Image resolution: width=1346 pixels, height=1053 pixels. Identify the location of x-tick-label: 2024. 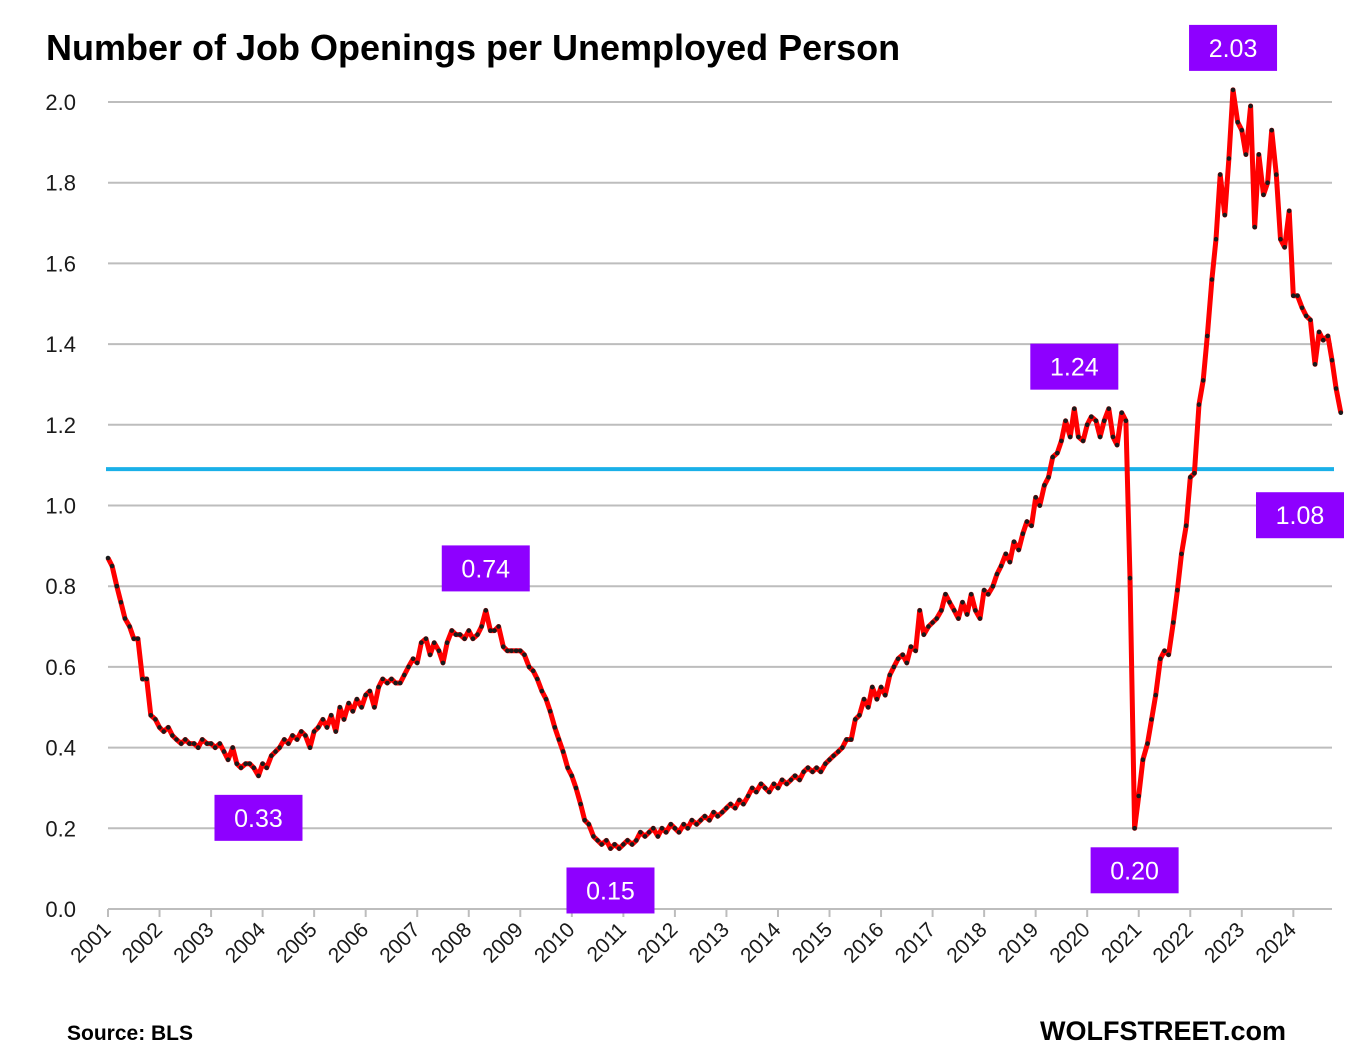
(1277, 943).